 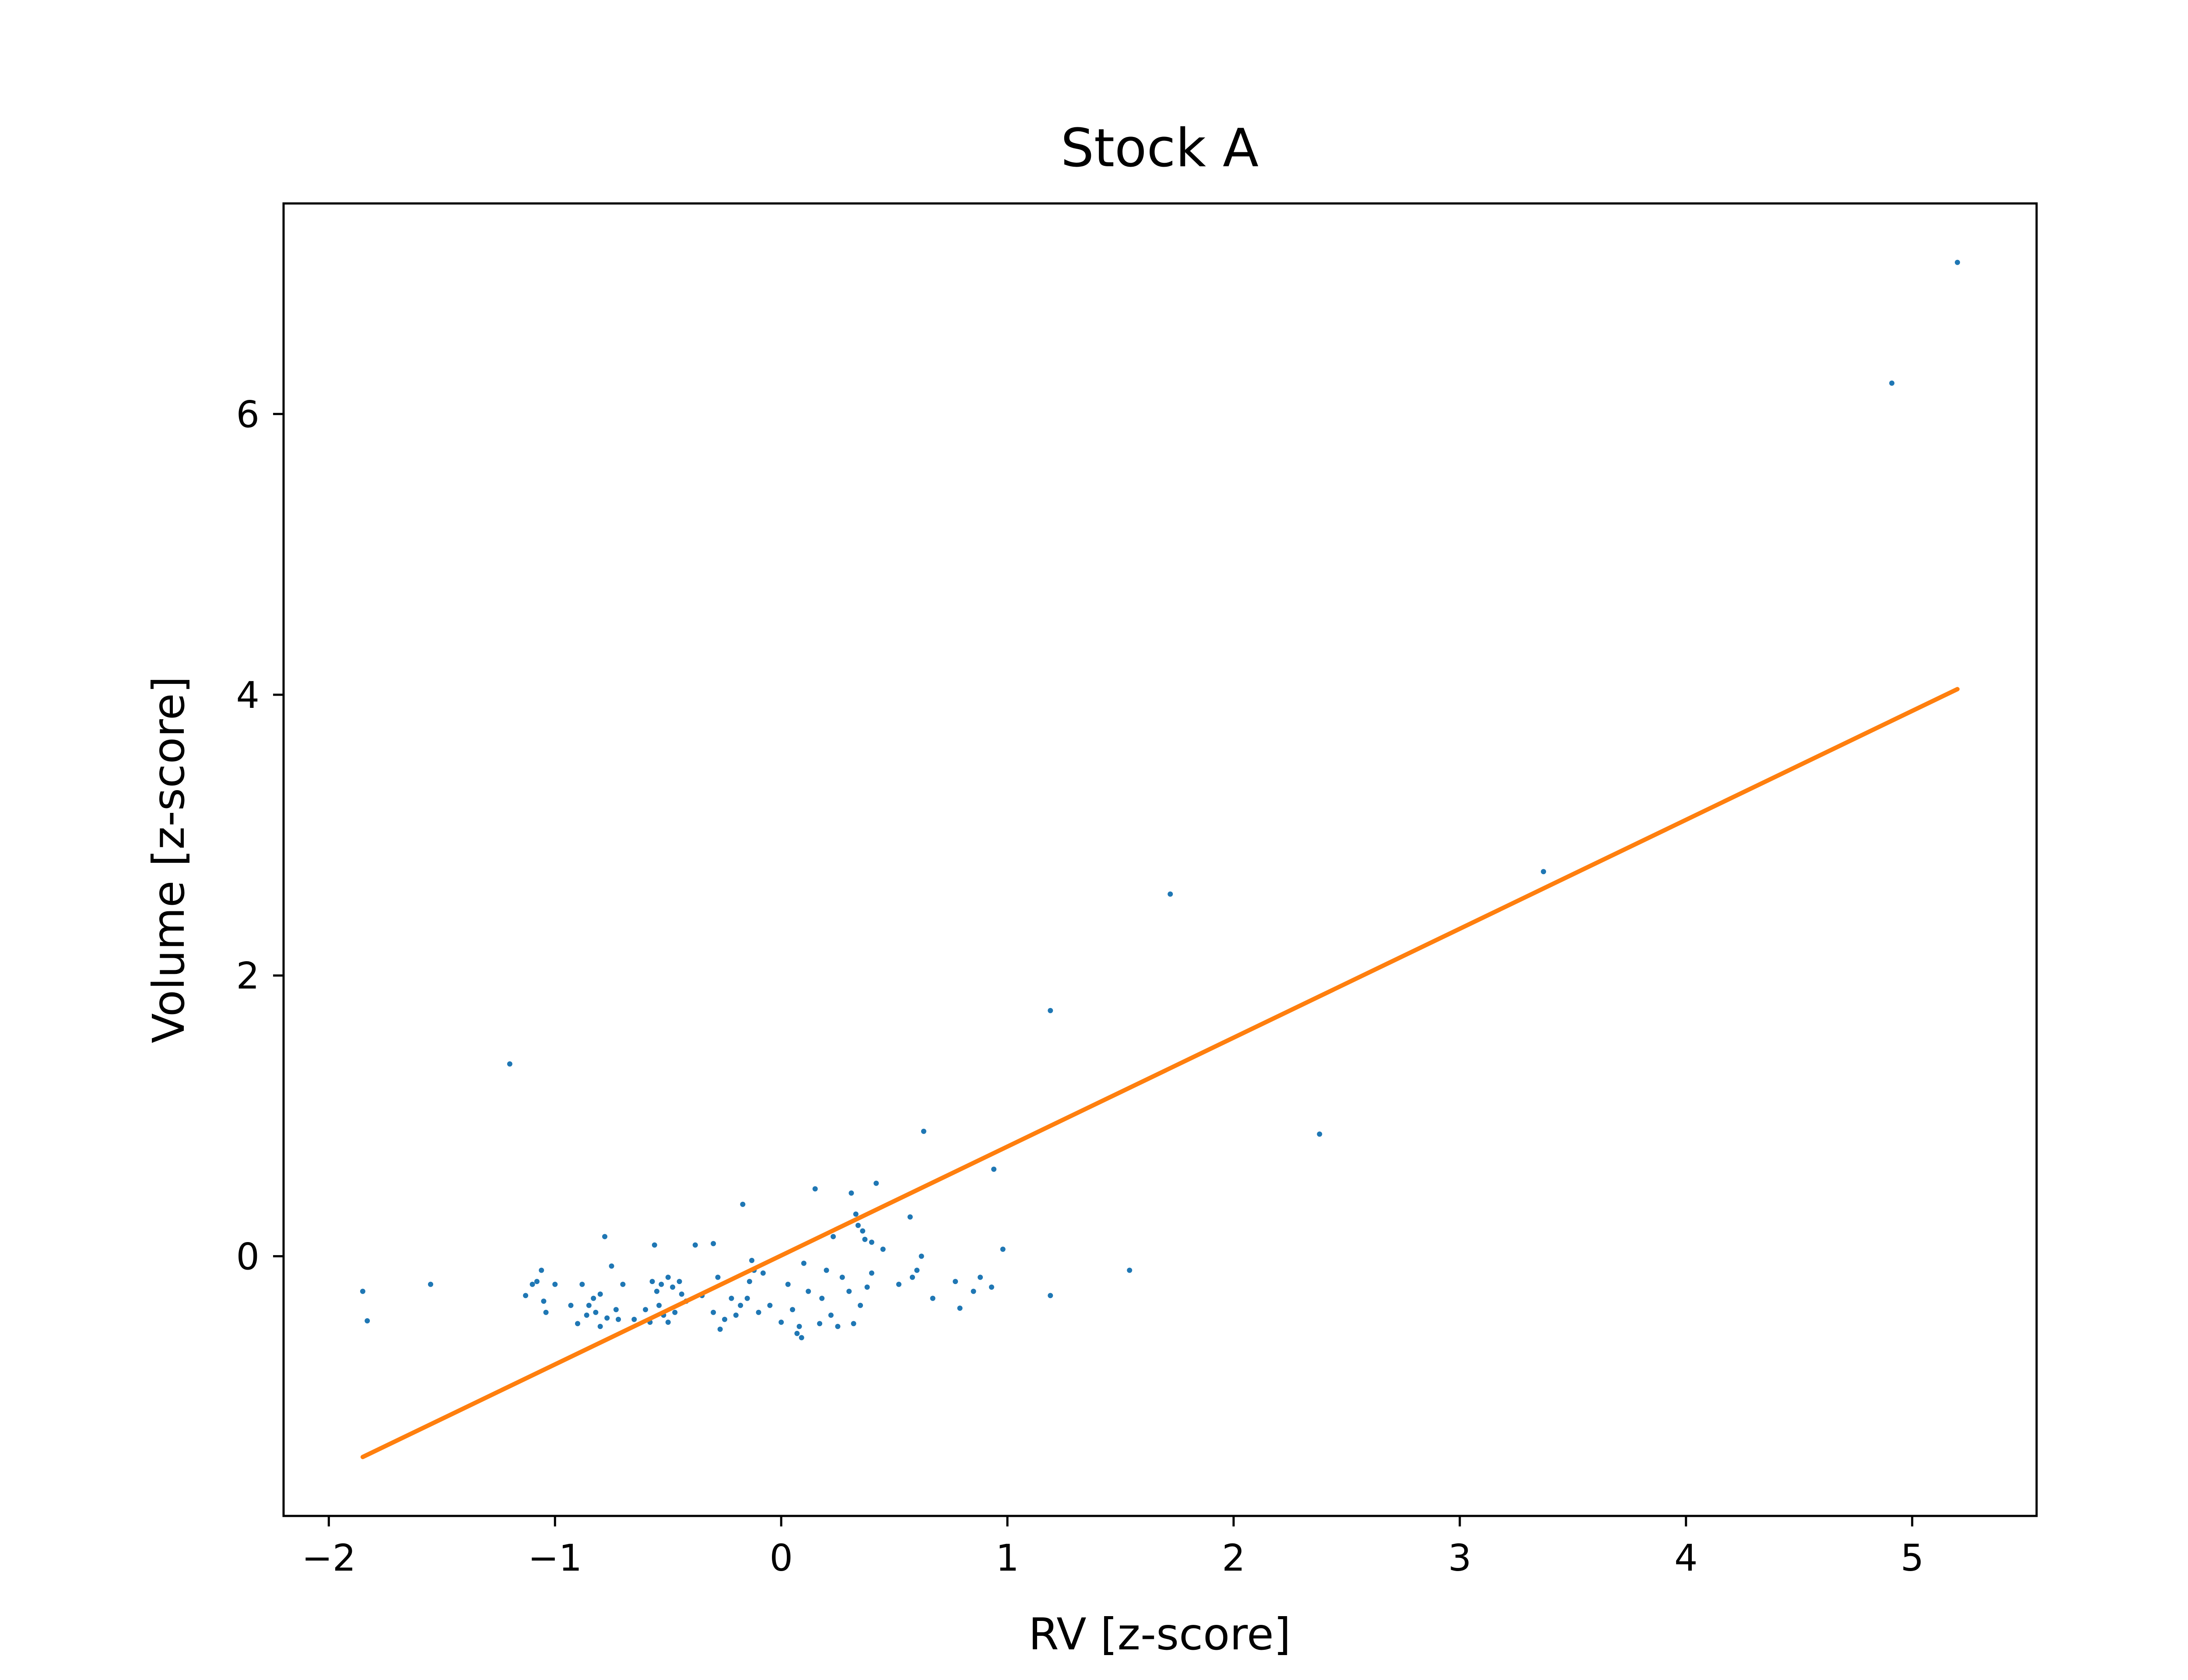 I want to click on x-tick-label: 2, so click(x=1233, y=1557).